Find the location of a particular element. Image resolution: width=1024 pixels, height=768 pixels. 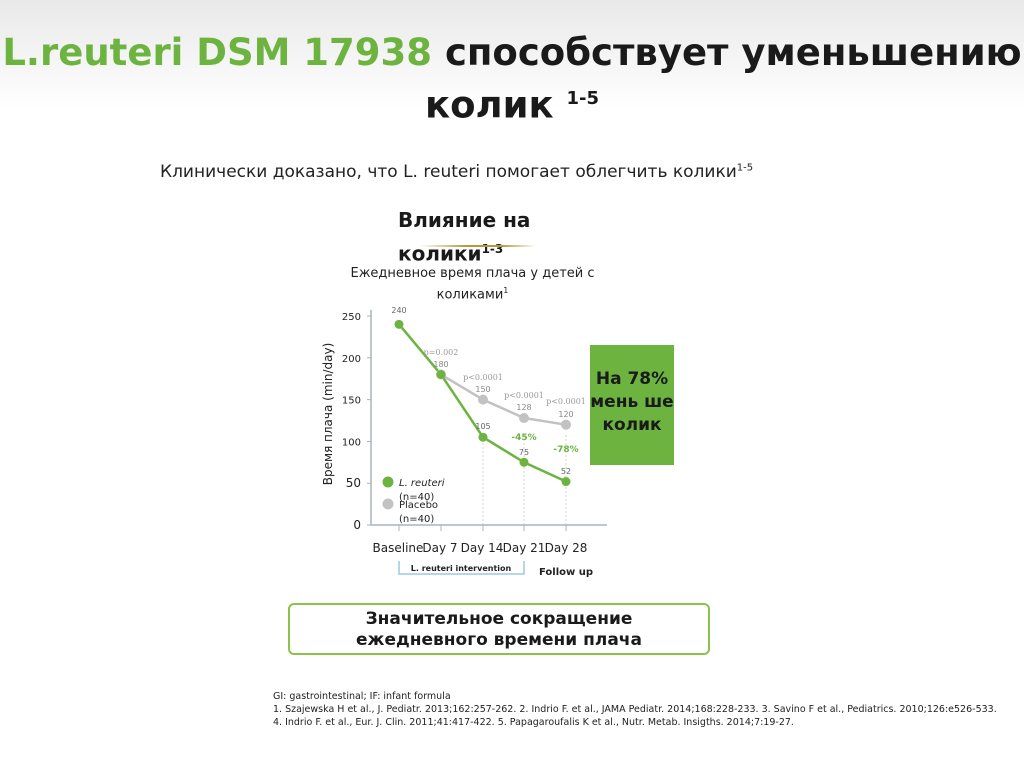

reduction-badge is located at coordinates (632, 405).